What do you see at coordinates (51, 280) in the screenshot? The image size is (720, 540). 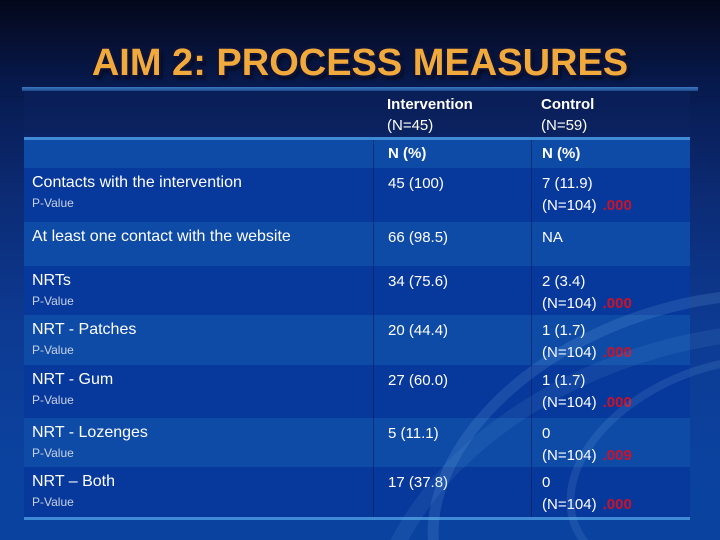 I see `row-label: NRTs` at bounding box center [51, 280].